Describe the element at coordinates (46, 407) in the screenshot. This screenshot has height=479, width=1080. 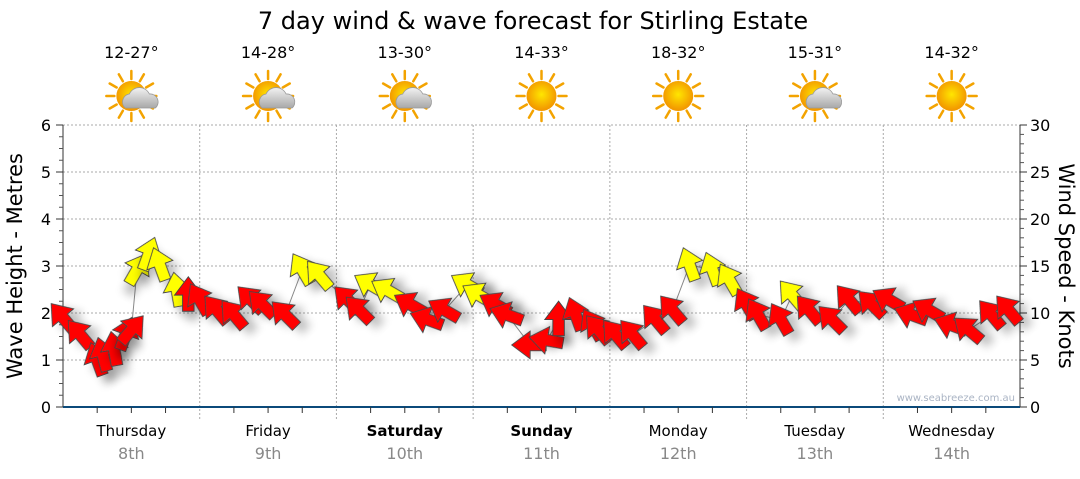
I see `y-left-tick-label: 0` at that location.